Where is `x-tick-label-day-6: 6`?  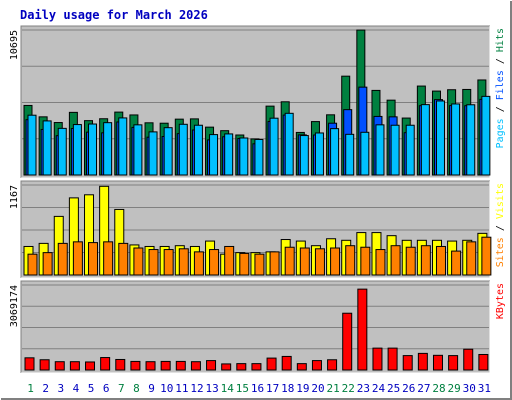 x-tick-label-day-6: 6 is located at coordinates (106, 388).